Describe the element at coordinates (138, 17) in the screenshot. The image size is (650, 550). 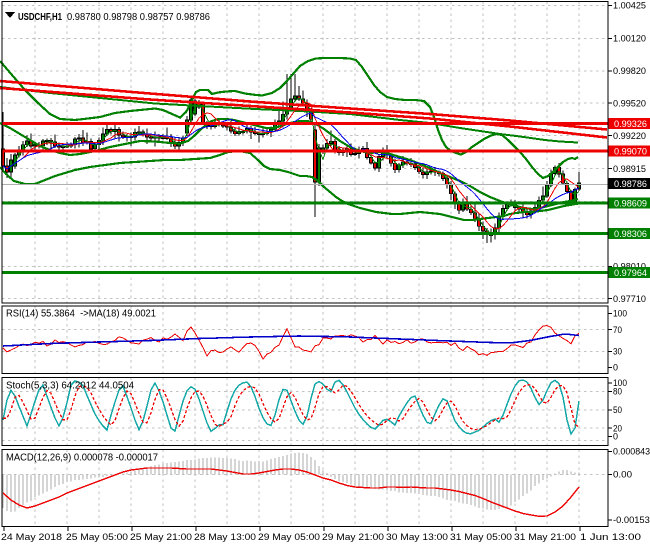
I see `svg-text:0.98780 0.98798 0.98757 0.9878: 0.98780 0.98798 0.98757 0.98786` at that location.